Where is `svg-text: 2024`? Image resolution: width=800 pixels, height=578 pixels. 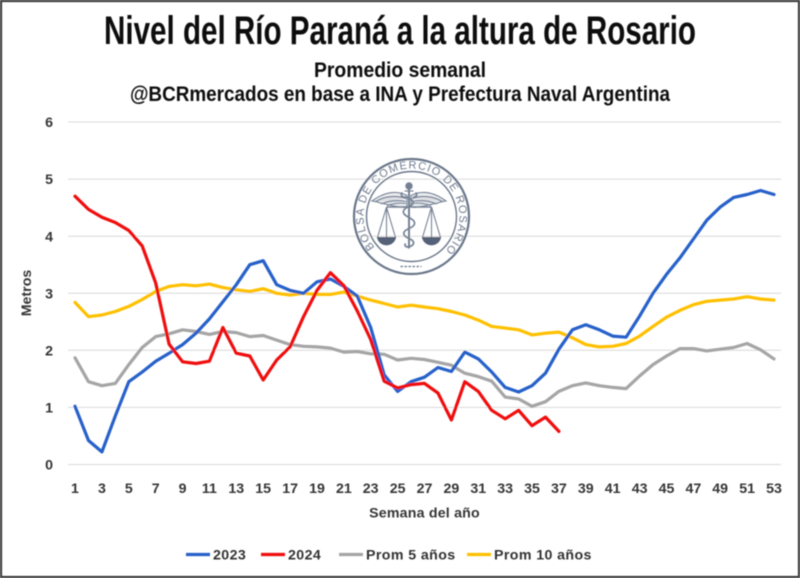 svg-text: 2024 is located at coordinates (304, 556).